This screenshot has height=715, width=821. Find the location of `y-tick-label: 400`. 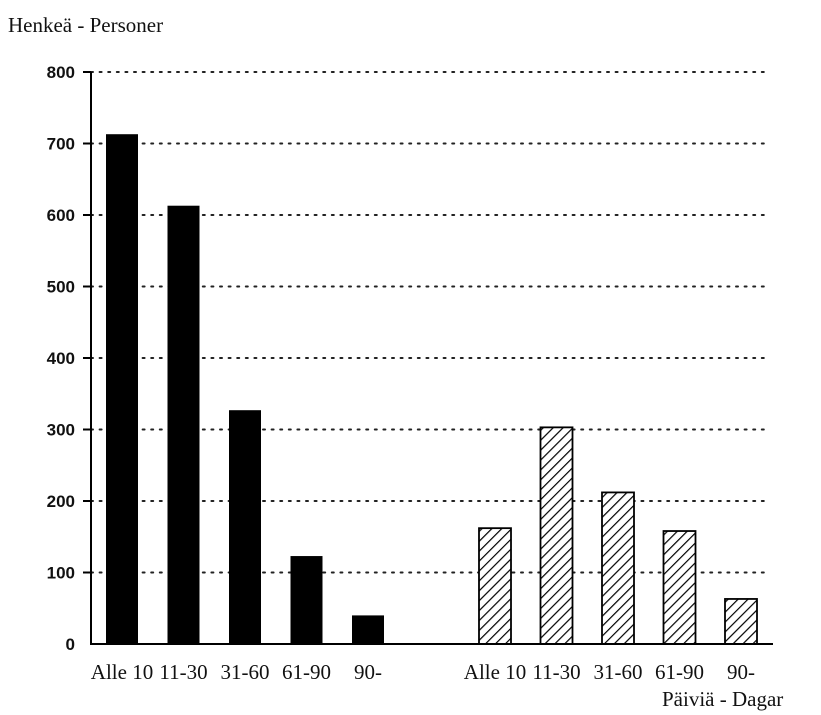

y-tick-label: 400 is located at coordinates (61, 358).